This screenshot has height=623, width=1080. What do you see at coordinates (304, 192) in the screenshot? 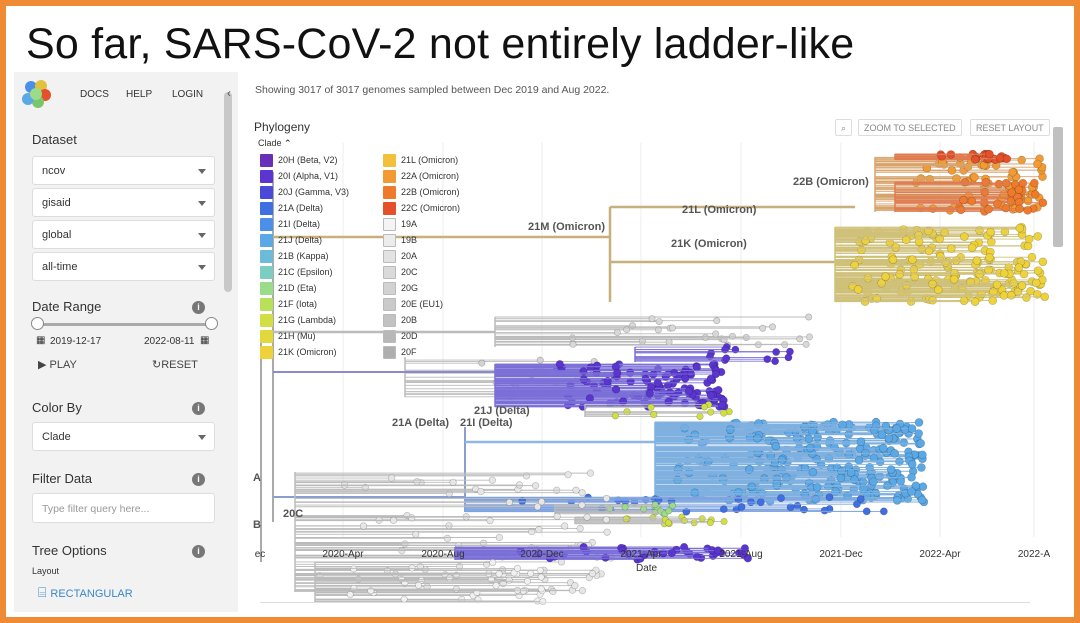
I see `legend-item: 20J (Gamma, V3)` at bounding box center [304, 192].